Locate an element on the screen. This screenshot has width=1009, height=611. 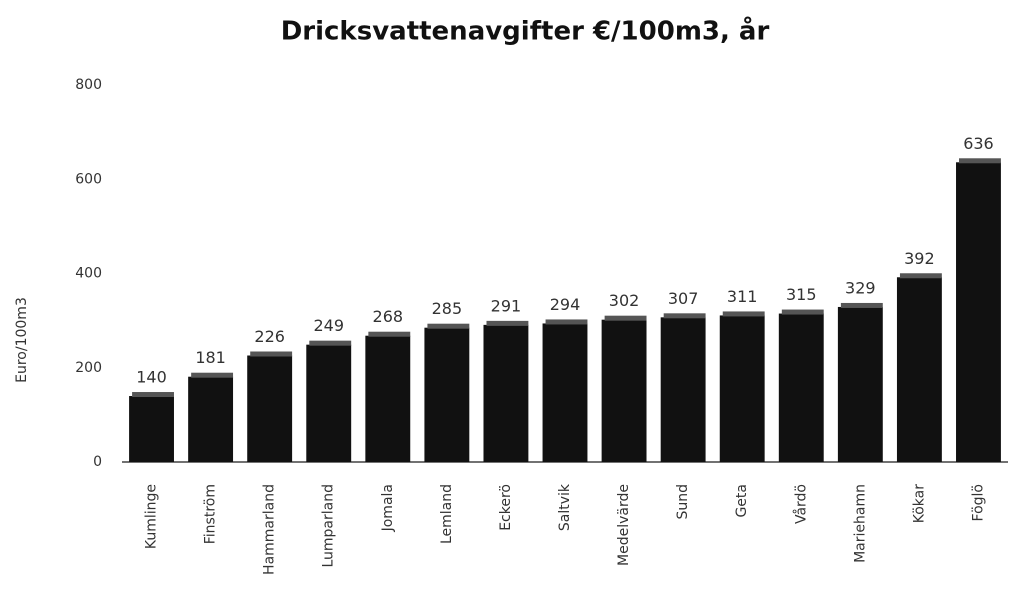
y-tick-label: 600 is located at coordinates (88, 179).